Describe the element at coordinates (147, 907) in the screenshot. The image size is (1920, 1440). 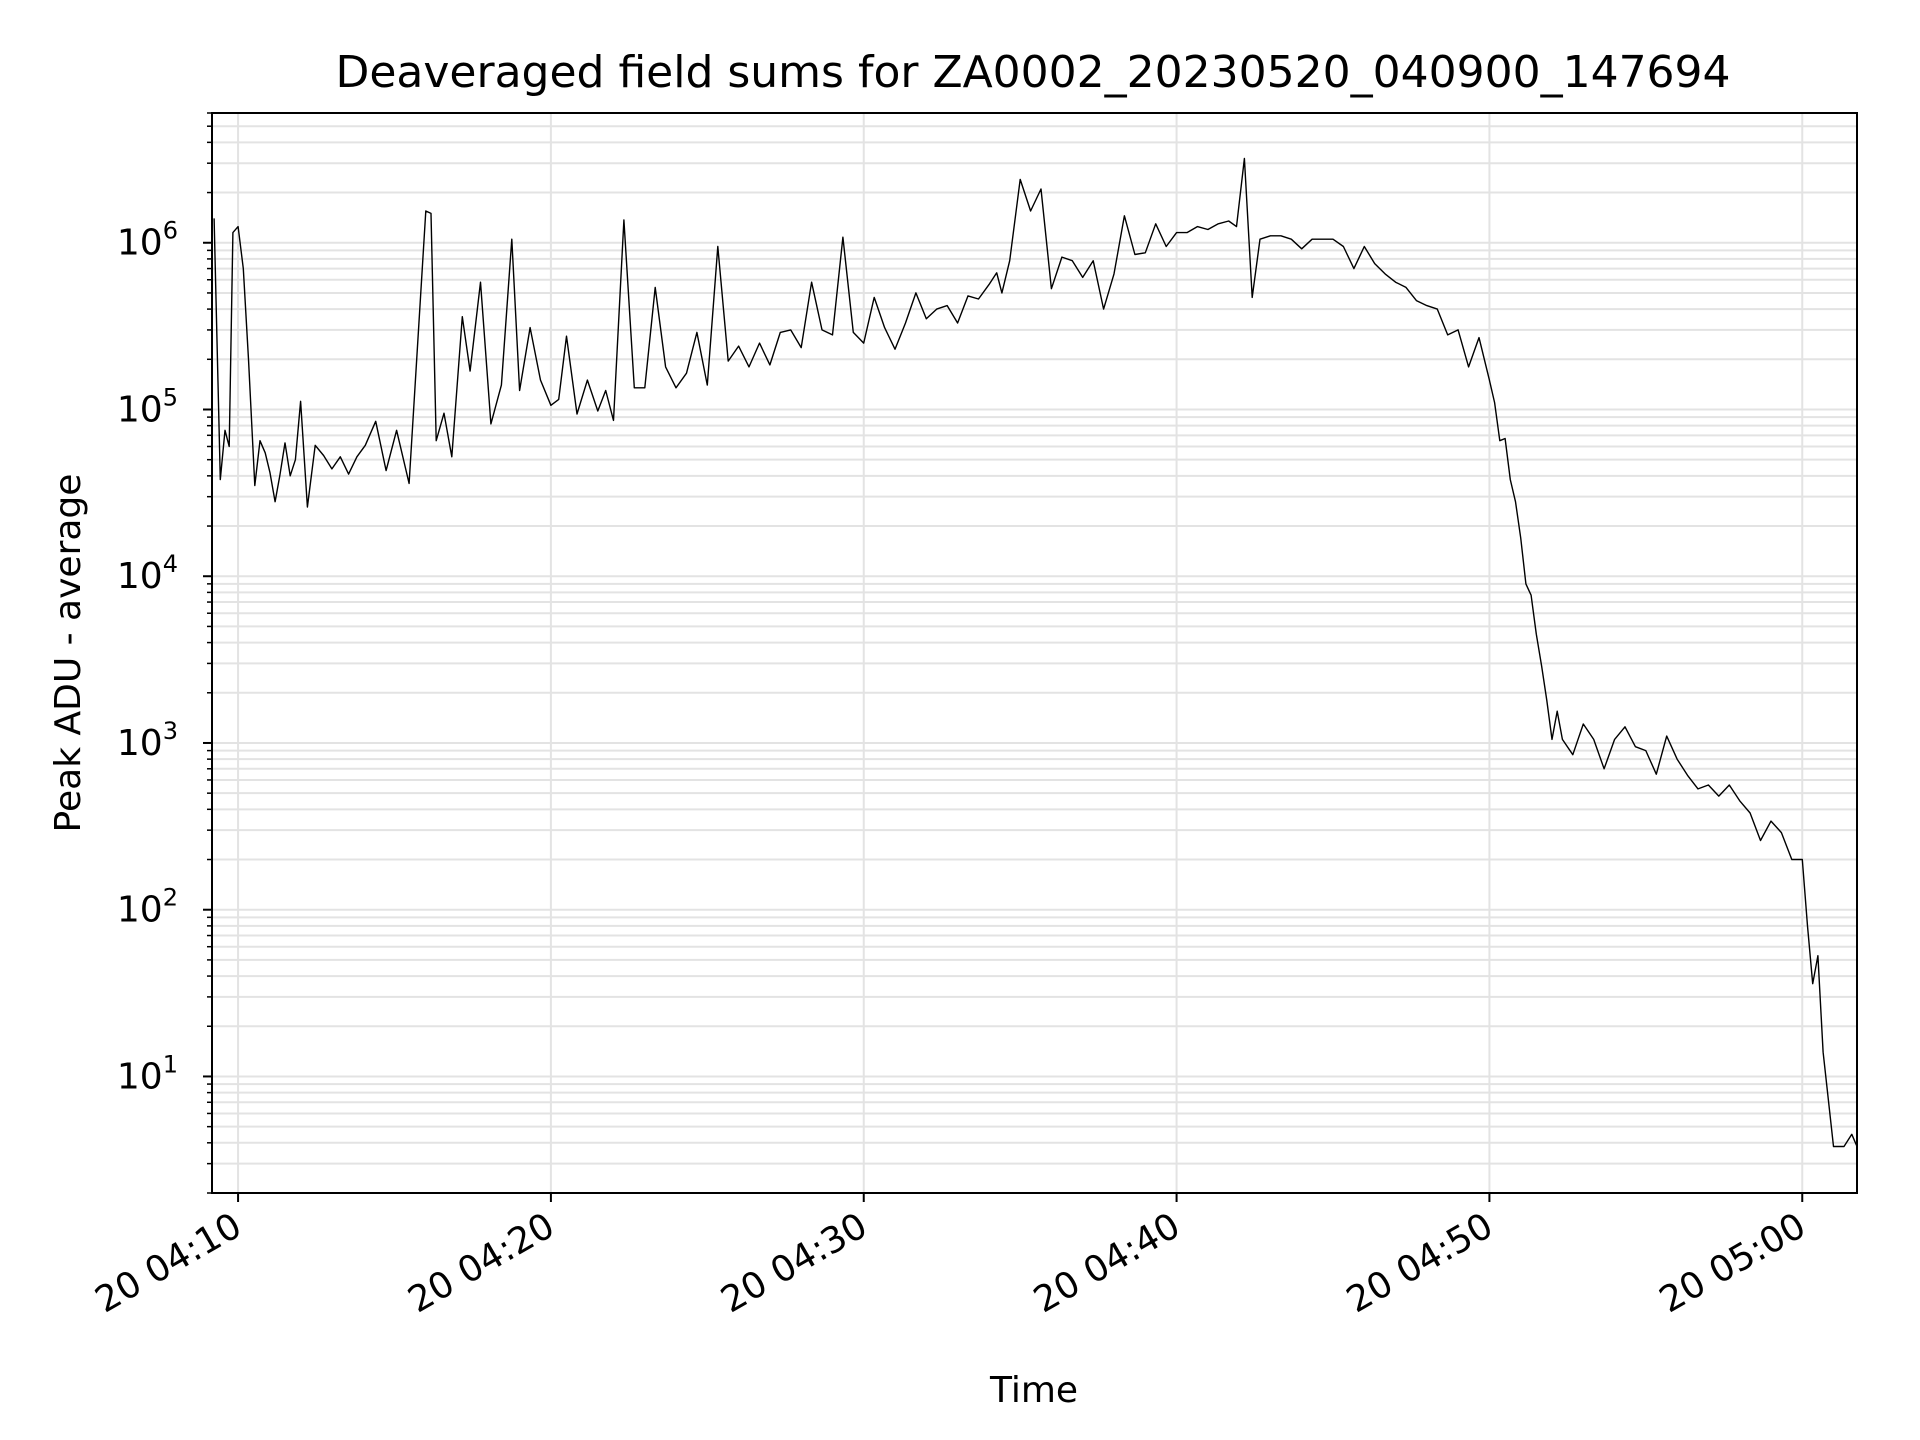
I see `y-tick-label: 10²` at that location.